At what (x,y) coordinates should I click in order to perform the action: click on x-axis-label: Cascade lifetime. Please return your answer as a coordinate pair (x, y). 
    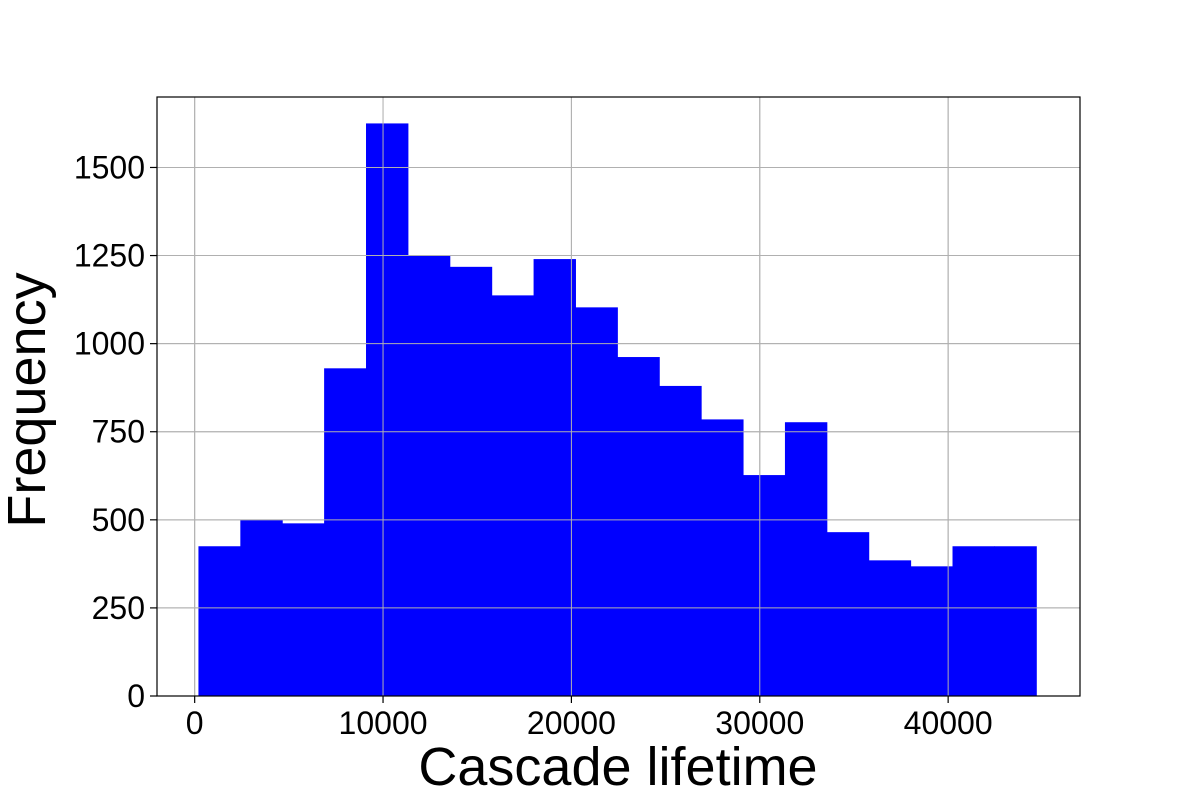
    Looking at the image, I should click on (617, 767).